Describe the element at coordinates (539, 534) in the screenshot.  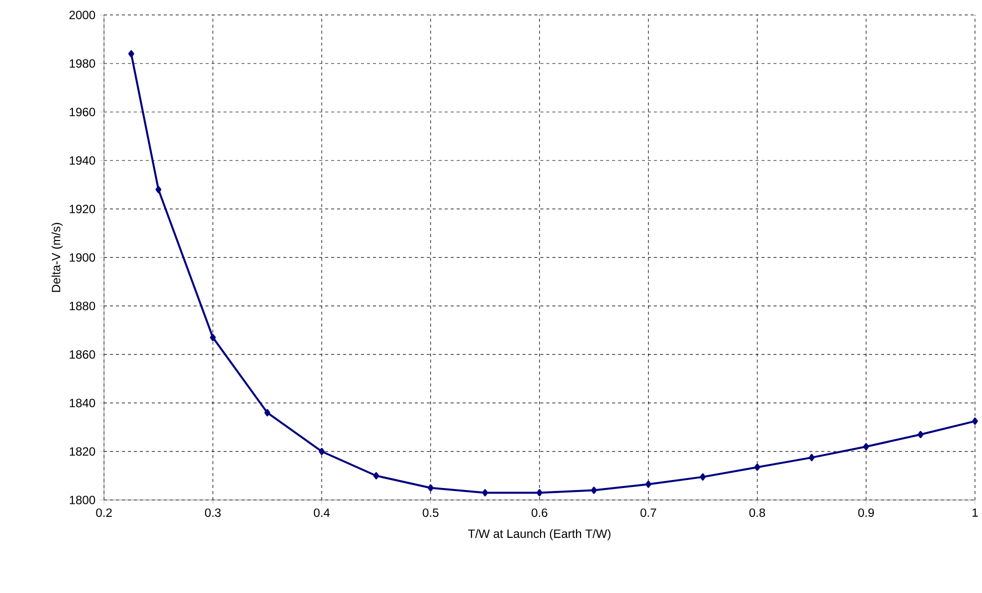
I see `x-axis-title: T/W at Launch (Earth T/W)` at that location.